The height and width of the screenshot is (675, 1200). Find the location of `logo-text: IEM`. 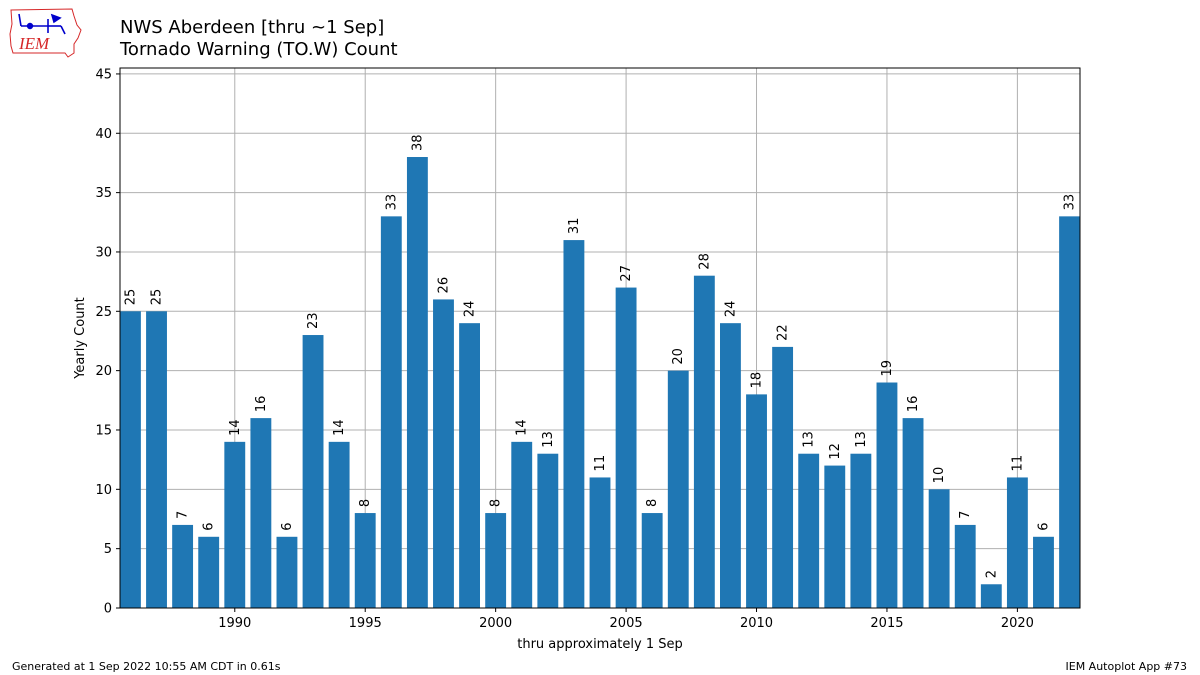

logo-text: IEM is located at coordinates (34, 43).